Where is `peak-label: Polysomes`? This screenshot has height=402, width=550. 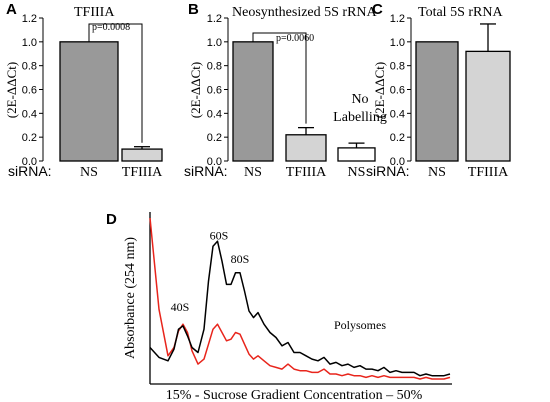 peak-label: Polysomes is located at coordinates (360, 325).